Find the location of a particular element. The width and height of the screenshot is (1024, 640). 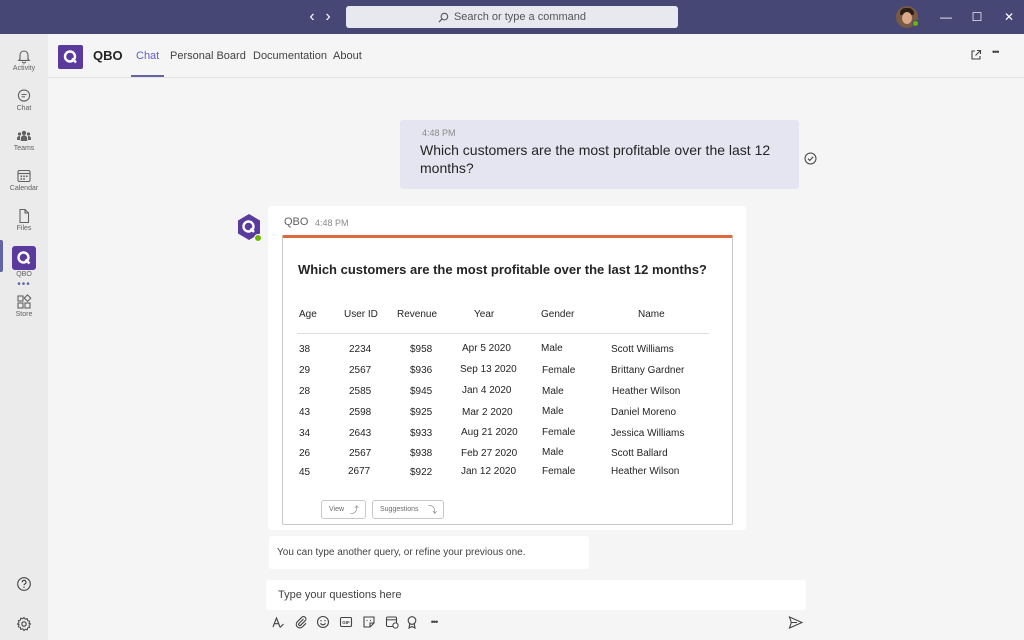

column-header: Year is located at coordinates (484, 314).